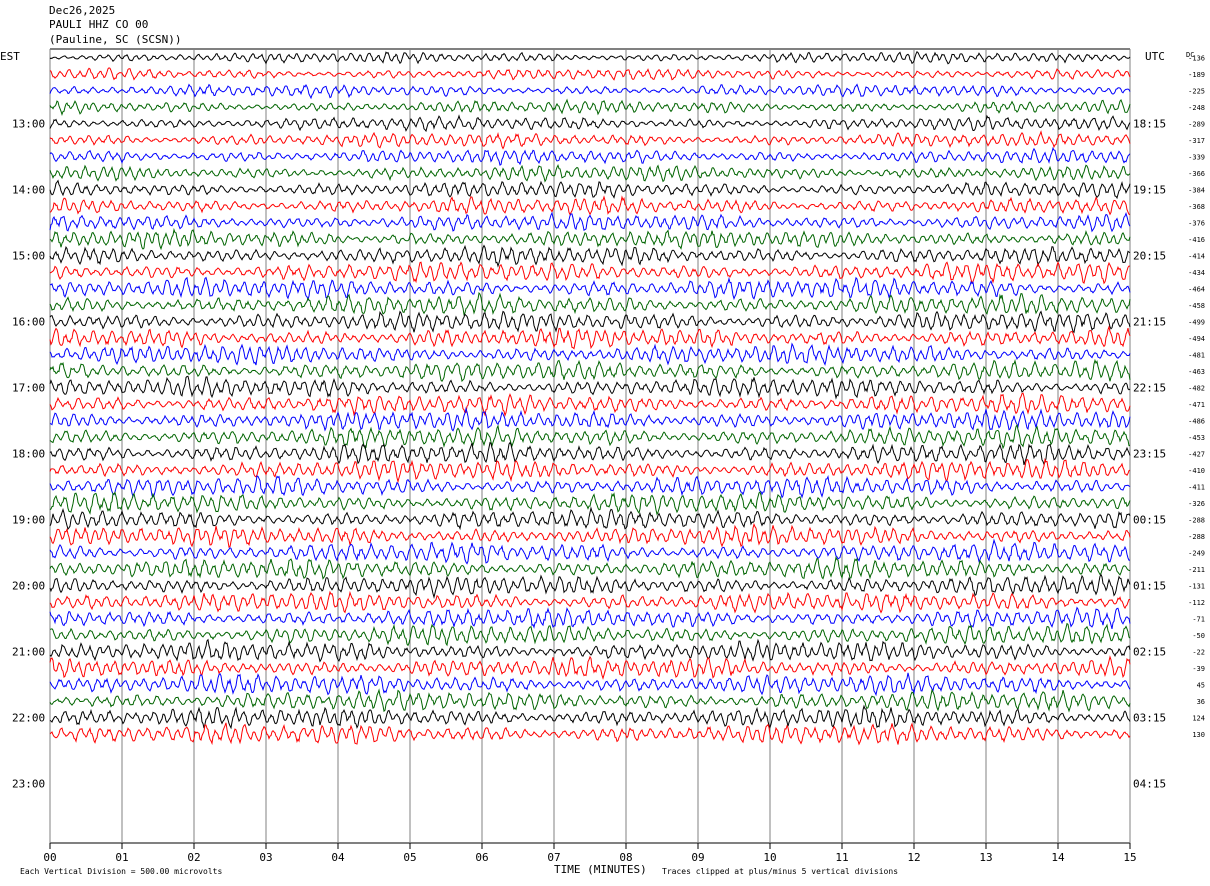 This screenshot has width=1210, height=886. Describe the element at coordinates (1196, 372) in the screenshot. I see `dc-offset-label: -463` at that location.